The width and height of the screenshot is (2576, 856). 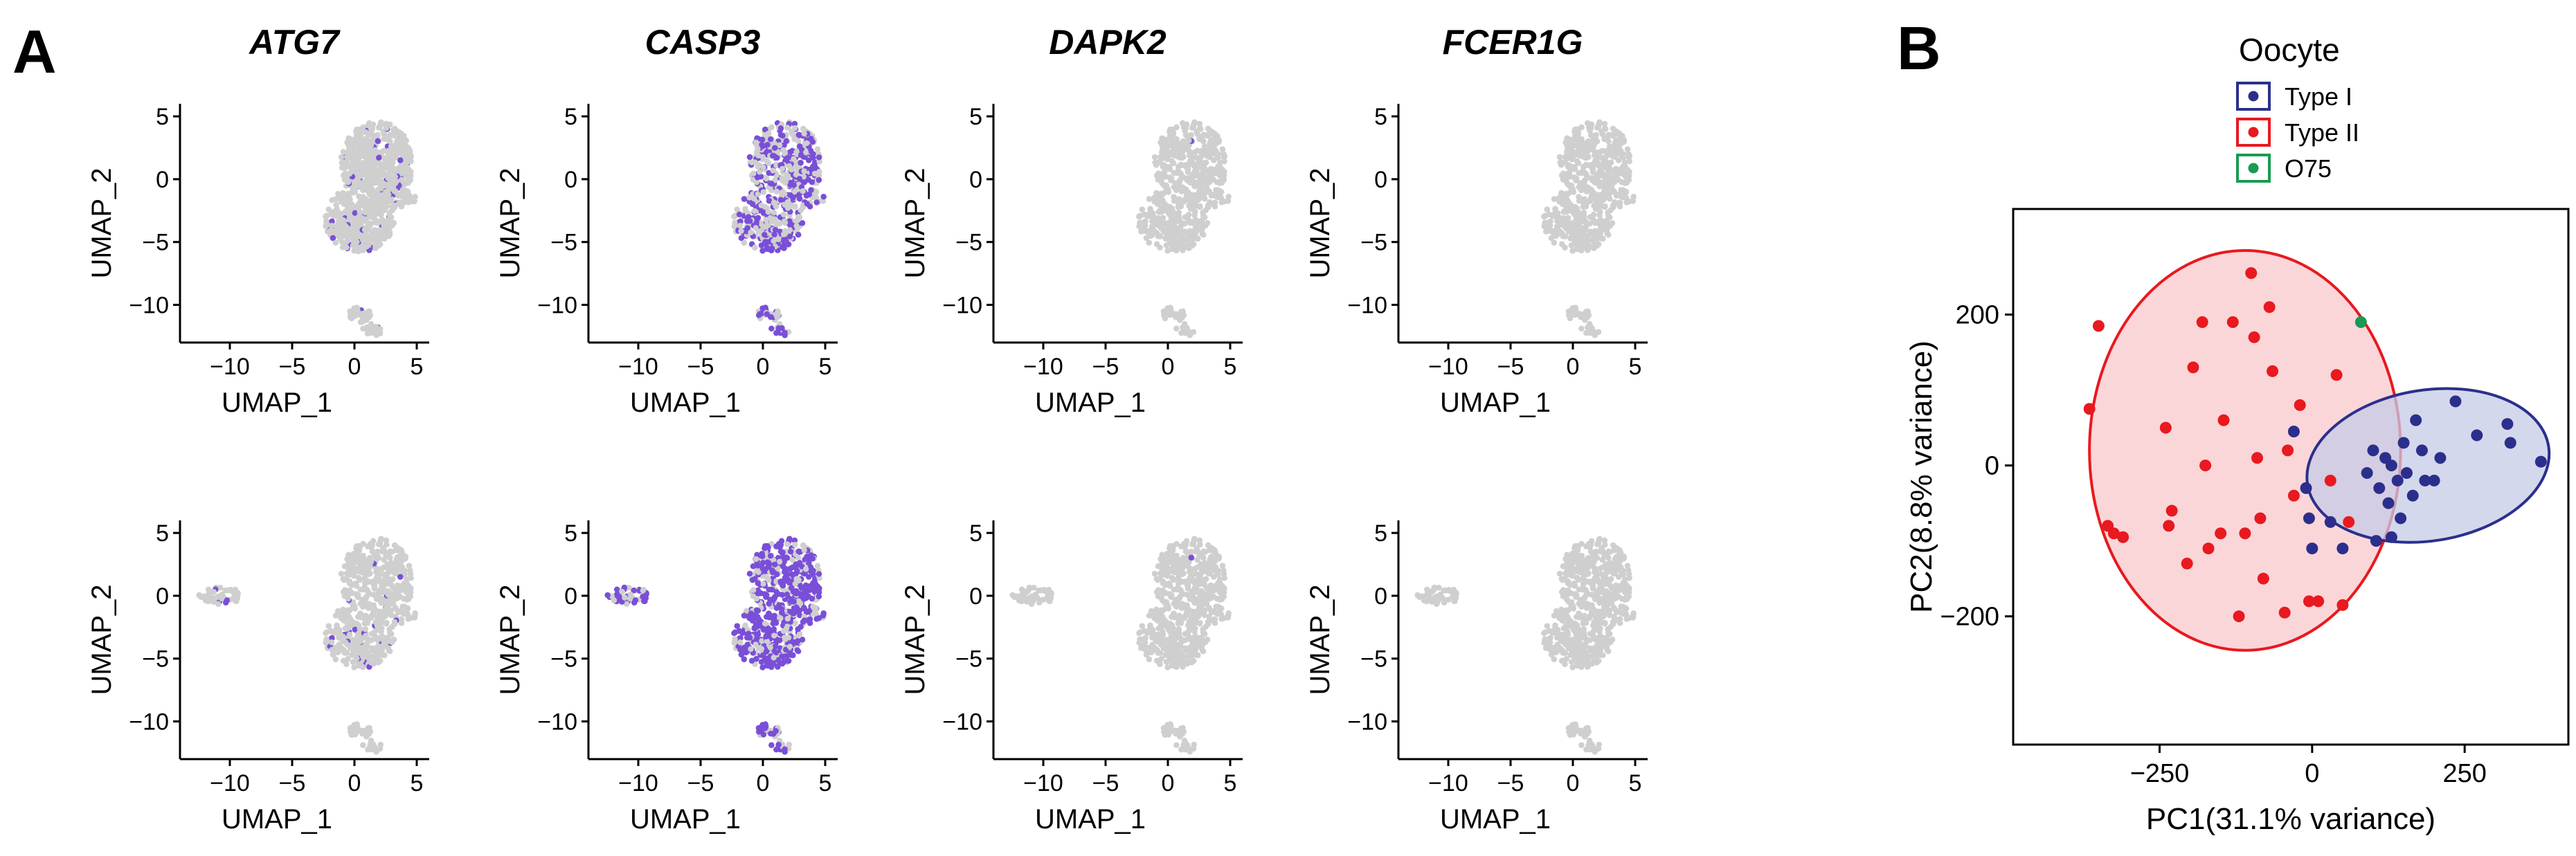 I want to click on x-tick-label: −5, so click(x=292, y=367).